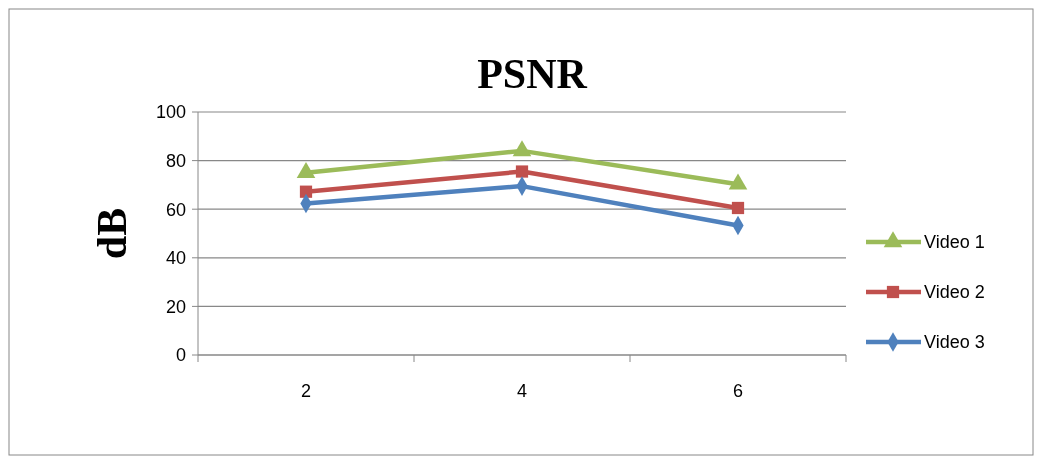 The image size is (1044, 466). What do you see at coordinates (306, 391) in the screenshot?
I see `x-tick-label: 2` at bounding box center [306, 391].